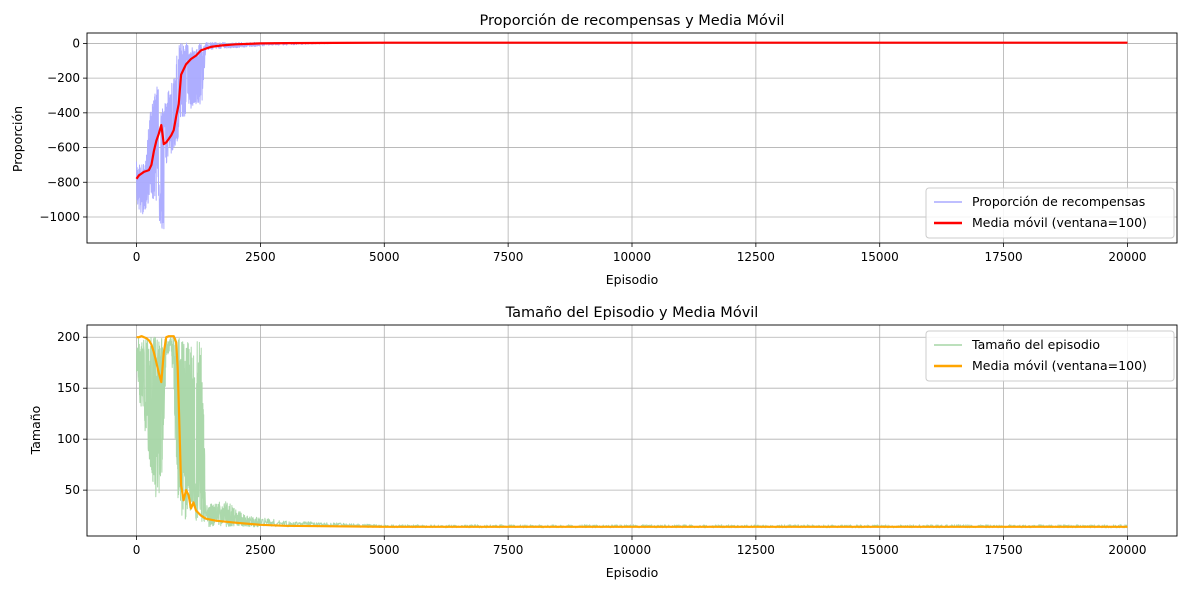 The image size is (1189, 590). I want to click on reward-xtick-label: 12500, so click(756, 257).